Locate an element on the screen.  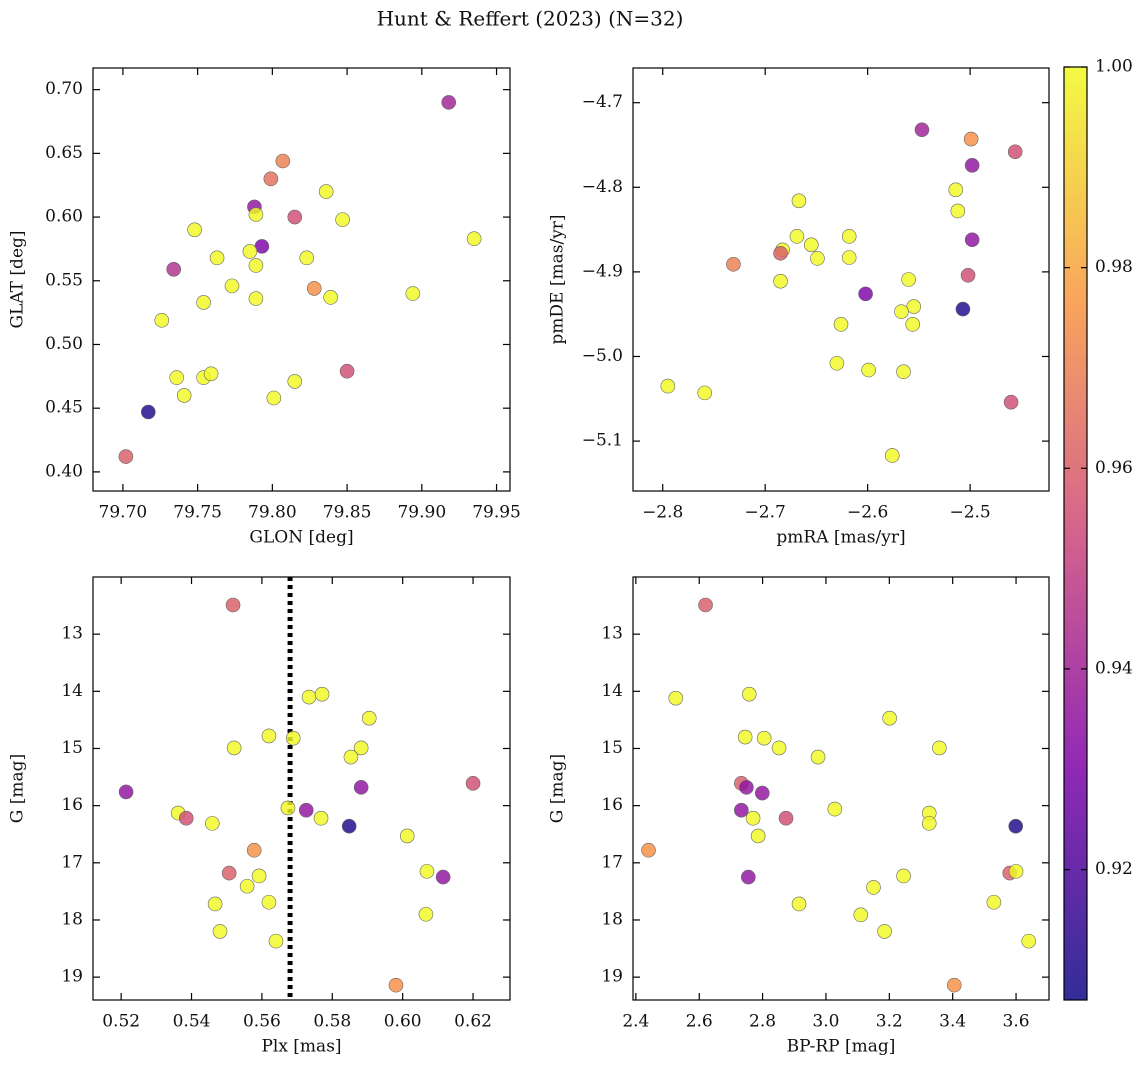
plot-frame is located at coordinates (841, 279).